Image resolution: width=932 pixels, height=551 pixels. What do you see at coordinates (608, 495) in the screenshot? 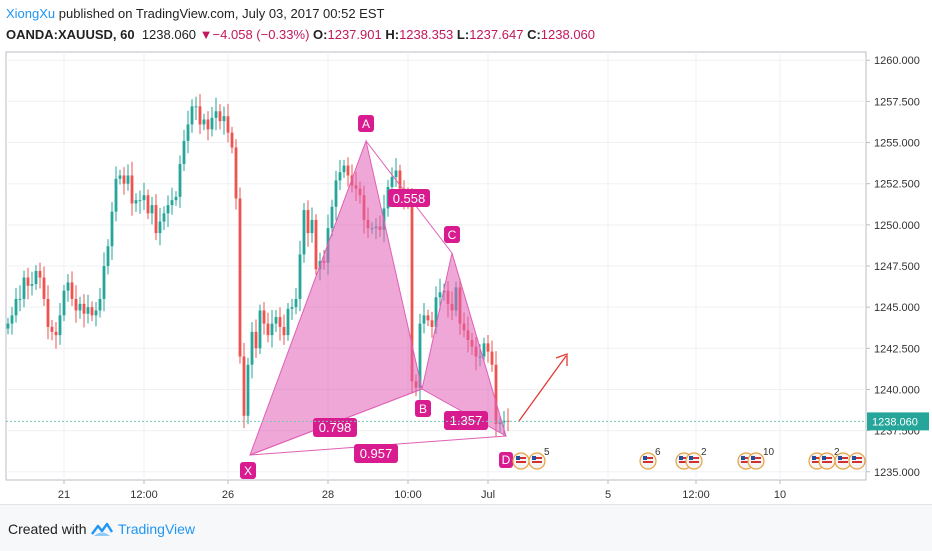
I see `x-tick-label: 5` at bounding box center [608, 495].